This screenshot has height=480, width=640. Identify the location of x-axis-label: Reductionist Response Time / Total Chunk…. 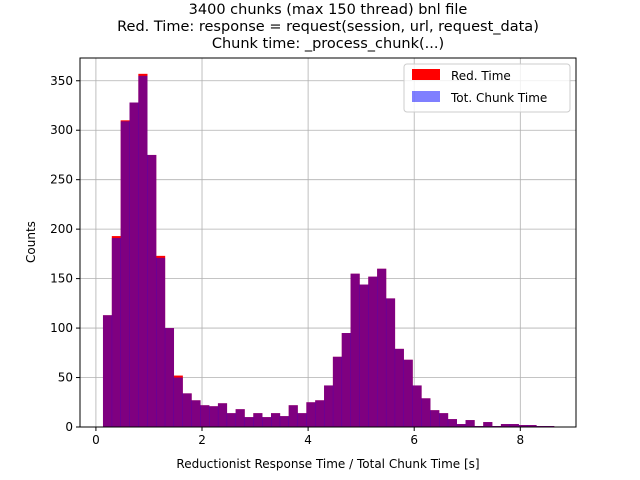
(327, 464).